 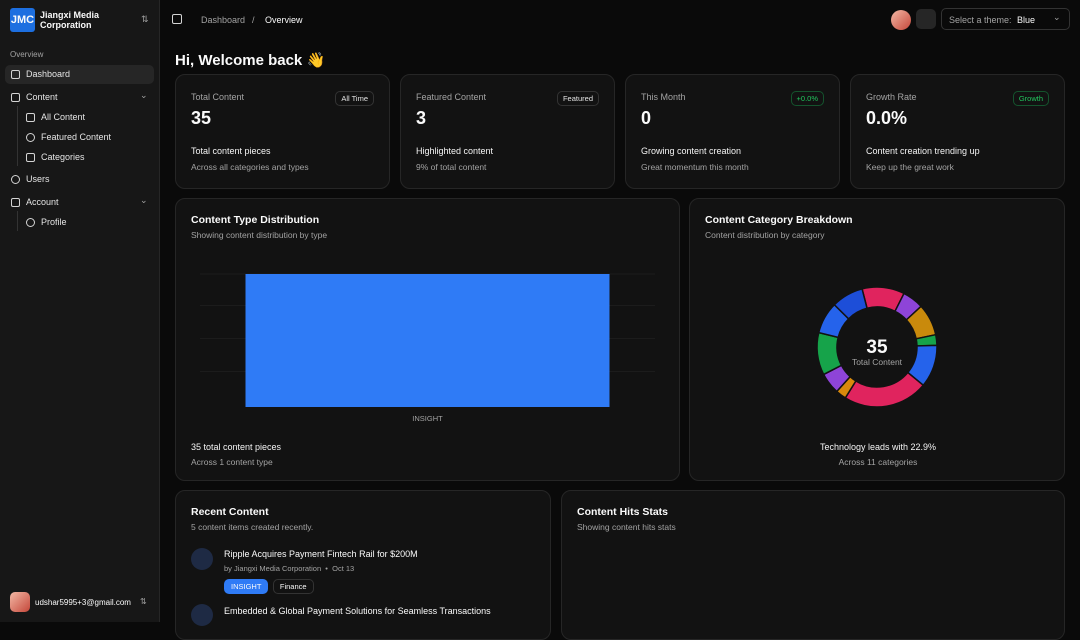 What do you see at coordinates (27, 54) in the screenshot?
I see `section-label: Overview` at bounding box center [27, 54].